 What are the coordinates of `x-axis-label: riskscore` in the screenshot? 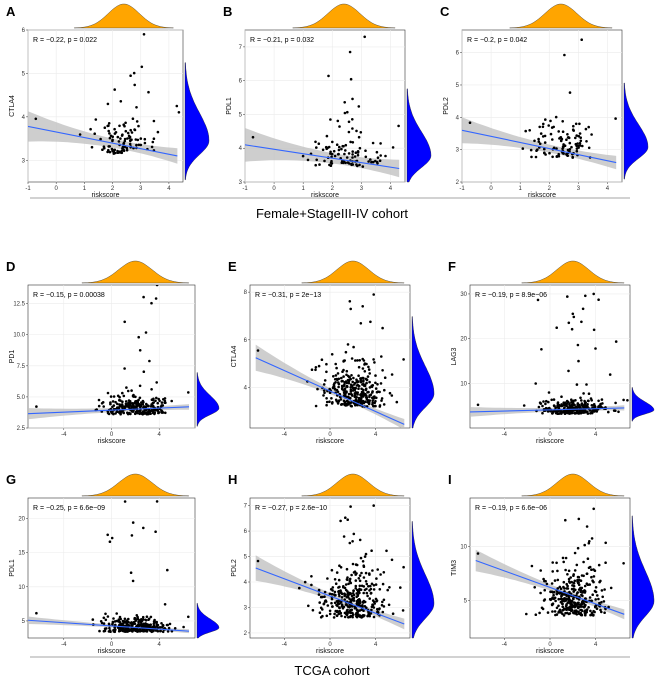 It's located at (325, 195).